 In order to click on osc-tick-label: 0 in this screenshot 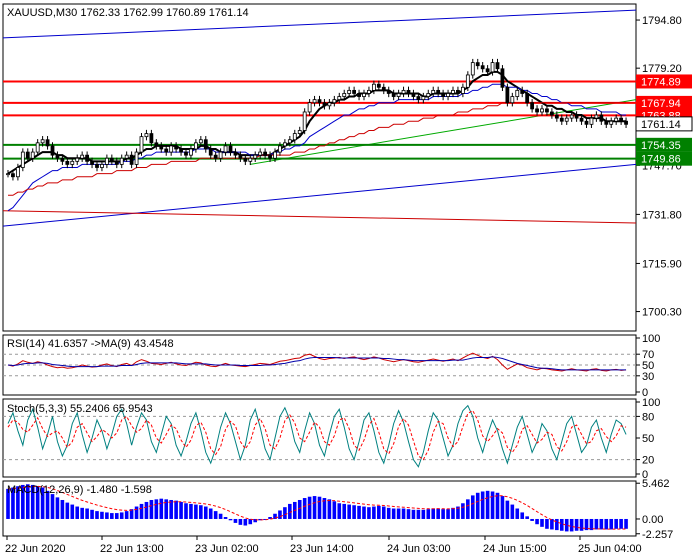, I will do `click(645, 475)`.